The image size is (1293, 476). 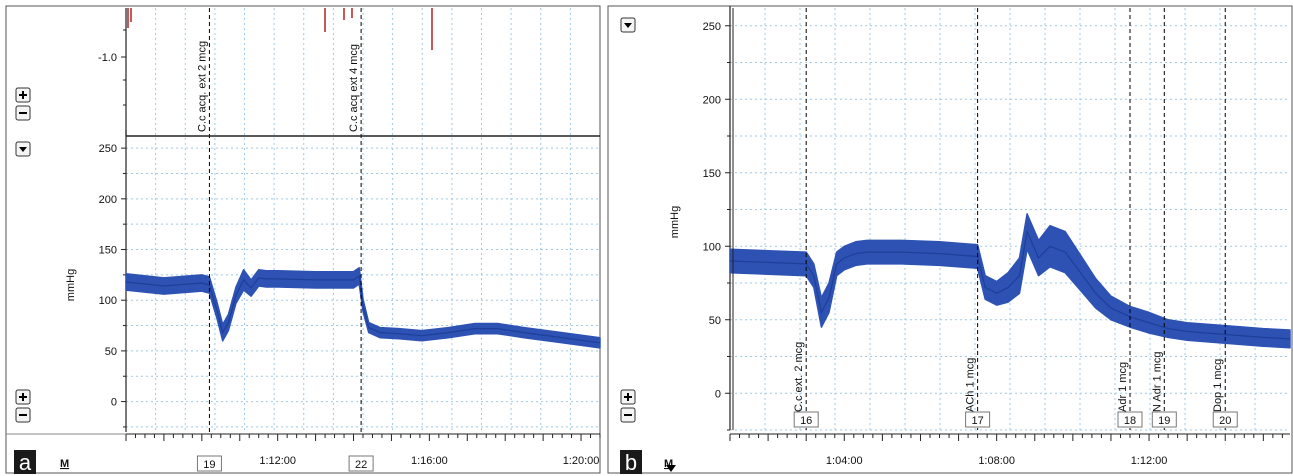 What do you see at coordinates (111, 352) in the screenshot?
I see `panel-a-y-tick-label: 50` at bounding box center [111, 352].